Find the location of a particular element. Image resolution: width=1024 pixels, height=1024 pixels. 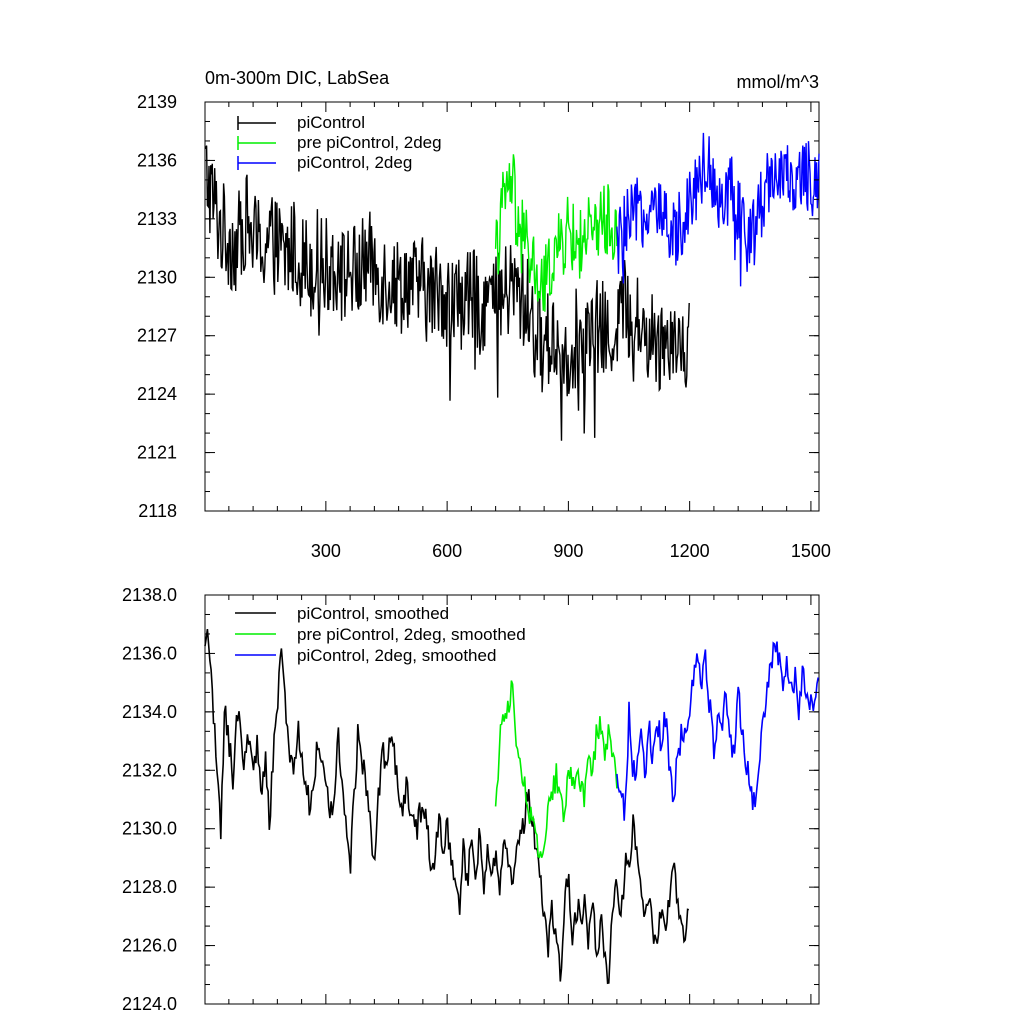

bottom-y-tick-label: 2126.0 is located at coordinates (149, 946).